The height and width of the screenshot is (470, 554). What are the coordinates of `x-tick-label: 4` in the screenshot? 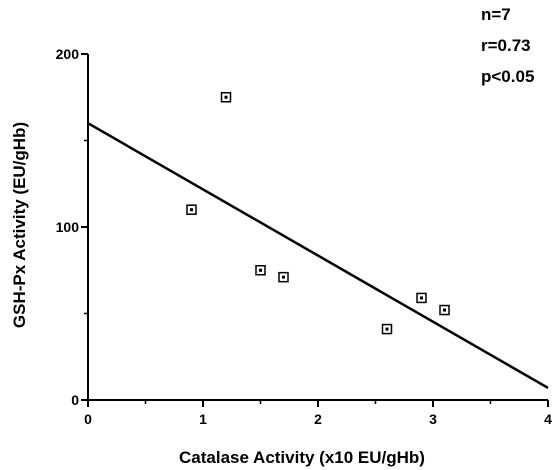 It's located at (548, 419).